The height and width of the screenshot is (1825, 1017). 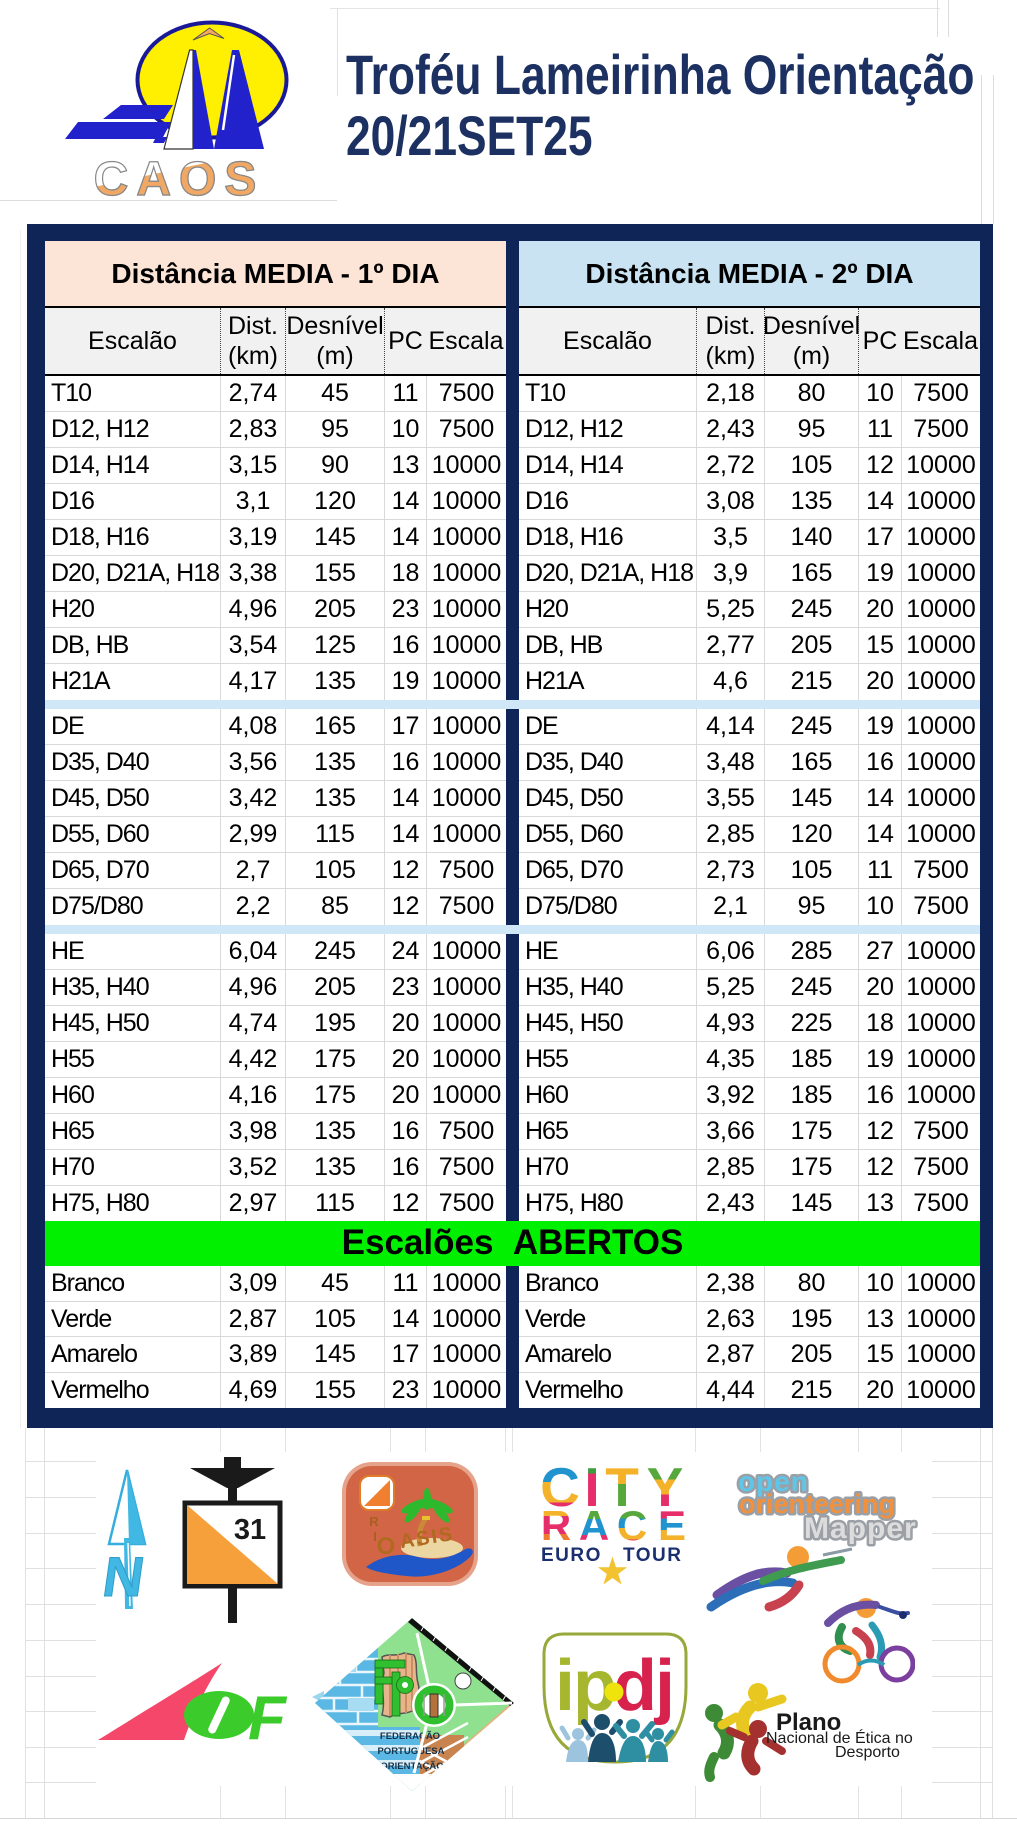 What do you see at coordinates (124, 1576) in the screenshot?
I see `svg-text: N` at bounding box center [124, 1576].